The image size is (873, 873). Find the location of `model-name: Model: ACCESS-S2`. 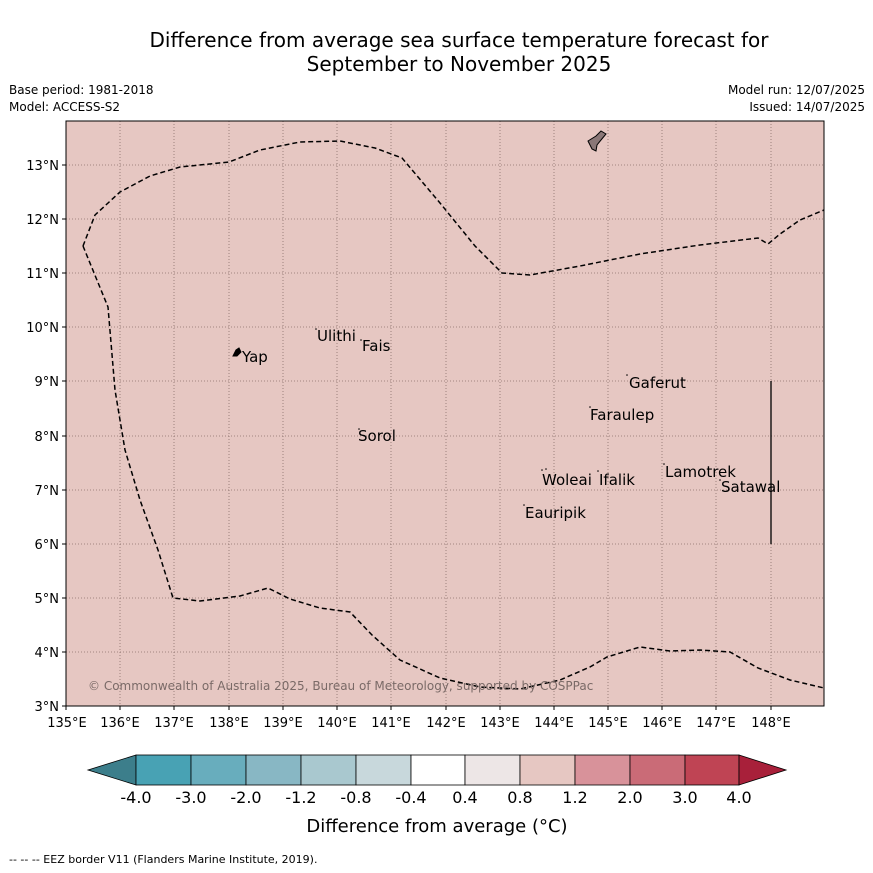

model-name: Model: ACCESS-S2 is located at coordinates (65, 107).